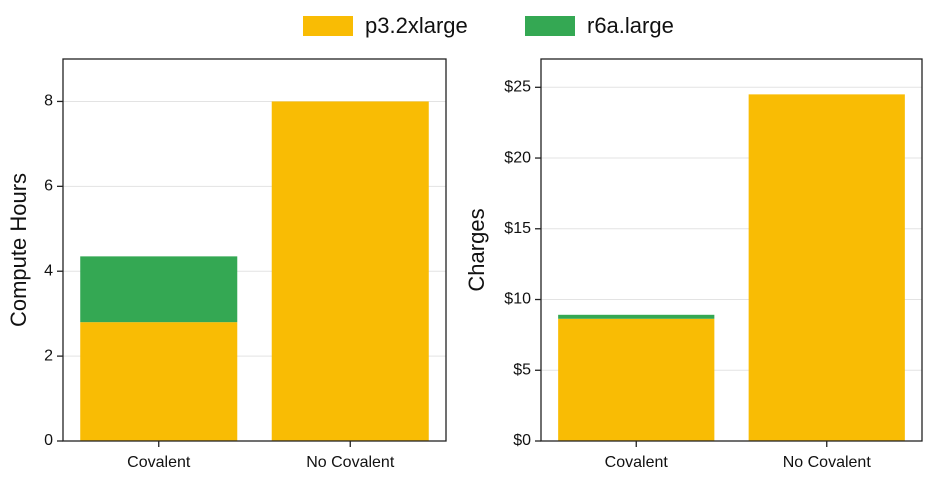  Describe the element at coordinates (48, 270) in the screenshot. I see `y-tick-label: 4` at that location.